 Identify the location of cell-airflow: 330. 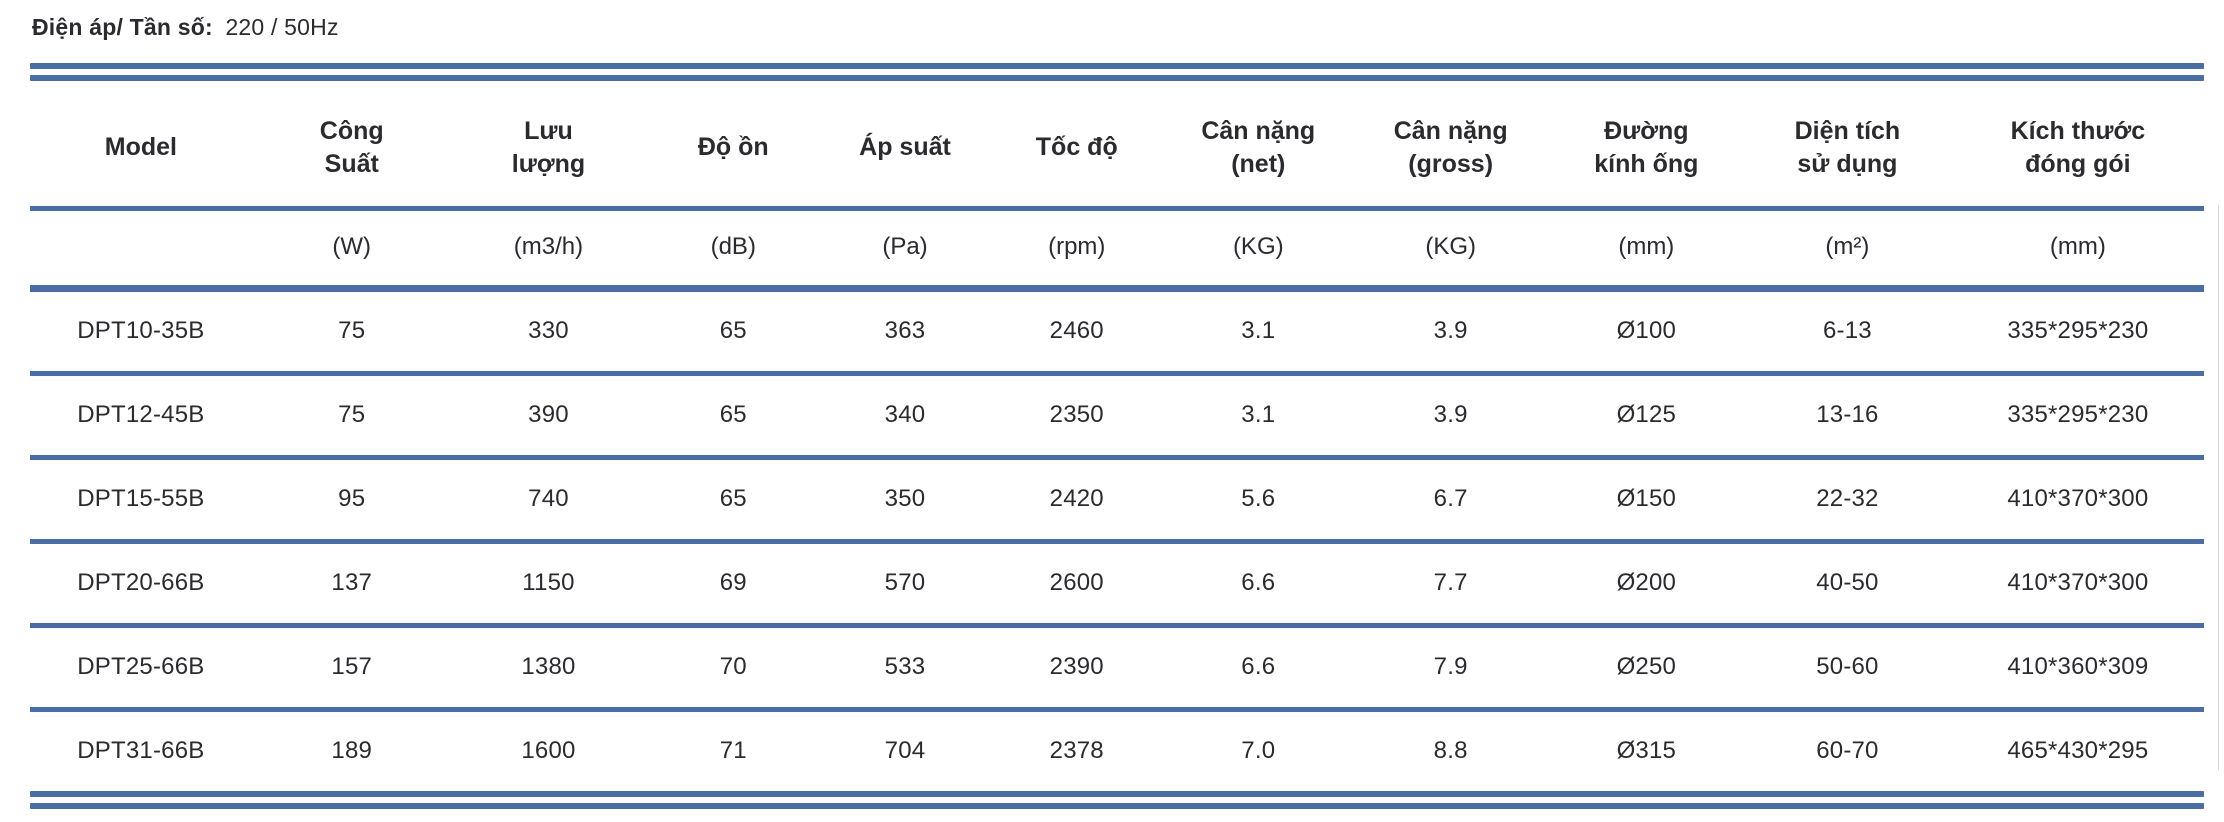
(548, 332).